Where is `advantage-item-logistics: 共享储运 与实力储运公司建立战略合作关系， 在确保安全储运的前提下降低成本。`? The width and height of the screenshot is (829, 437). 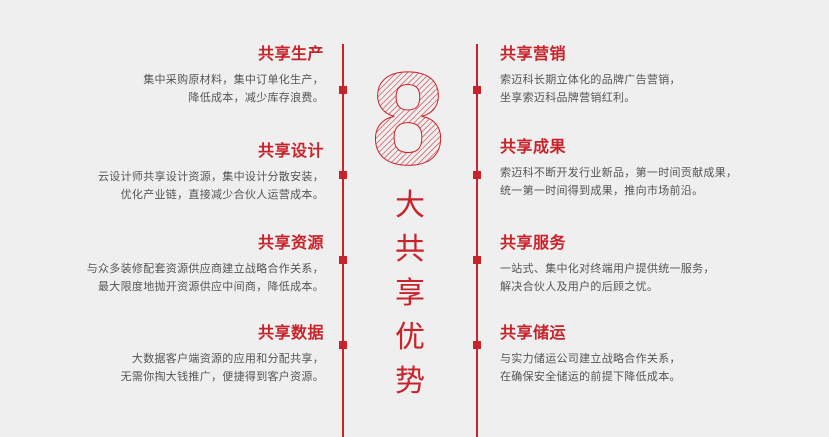 advantage-item-logistics: 共享储运 与实力储运公司建立战略合作关系， 在确保安全储运的前提下降低成本。 is located at coordinates (650, 354).